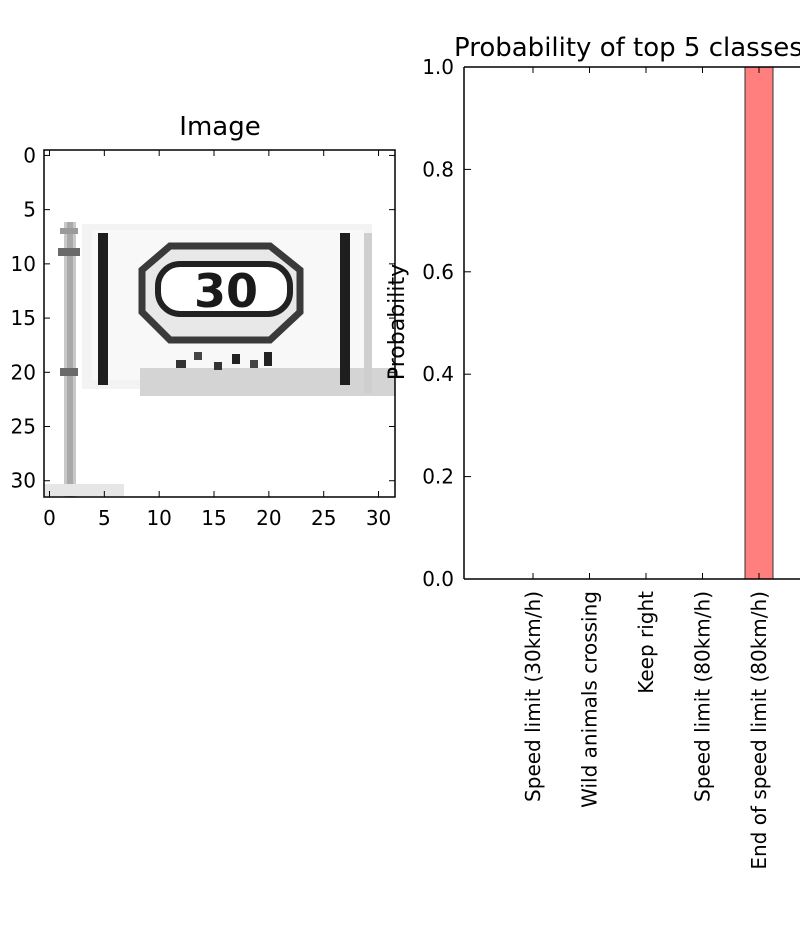 The height and width of the screenshot is (928, 800). Describe the element at coordinates (23, 427) in the screenshot. I see `image-y-tick-label: 25` at that location.